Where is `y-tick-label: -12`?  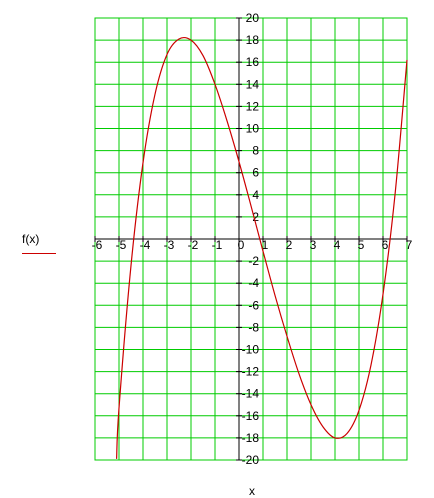
y-tick-label: -12 is located at coordinates (251, 372).